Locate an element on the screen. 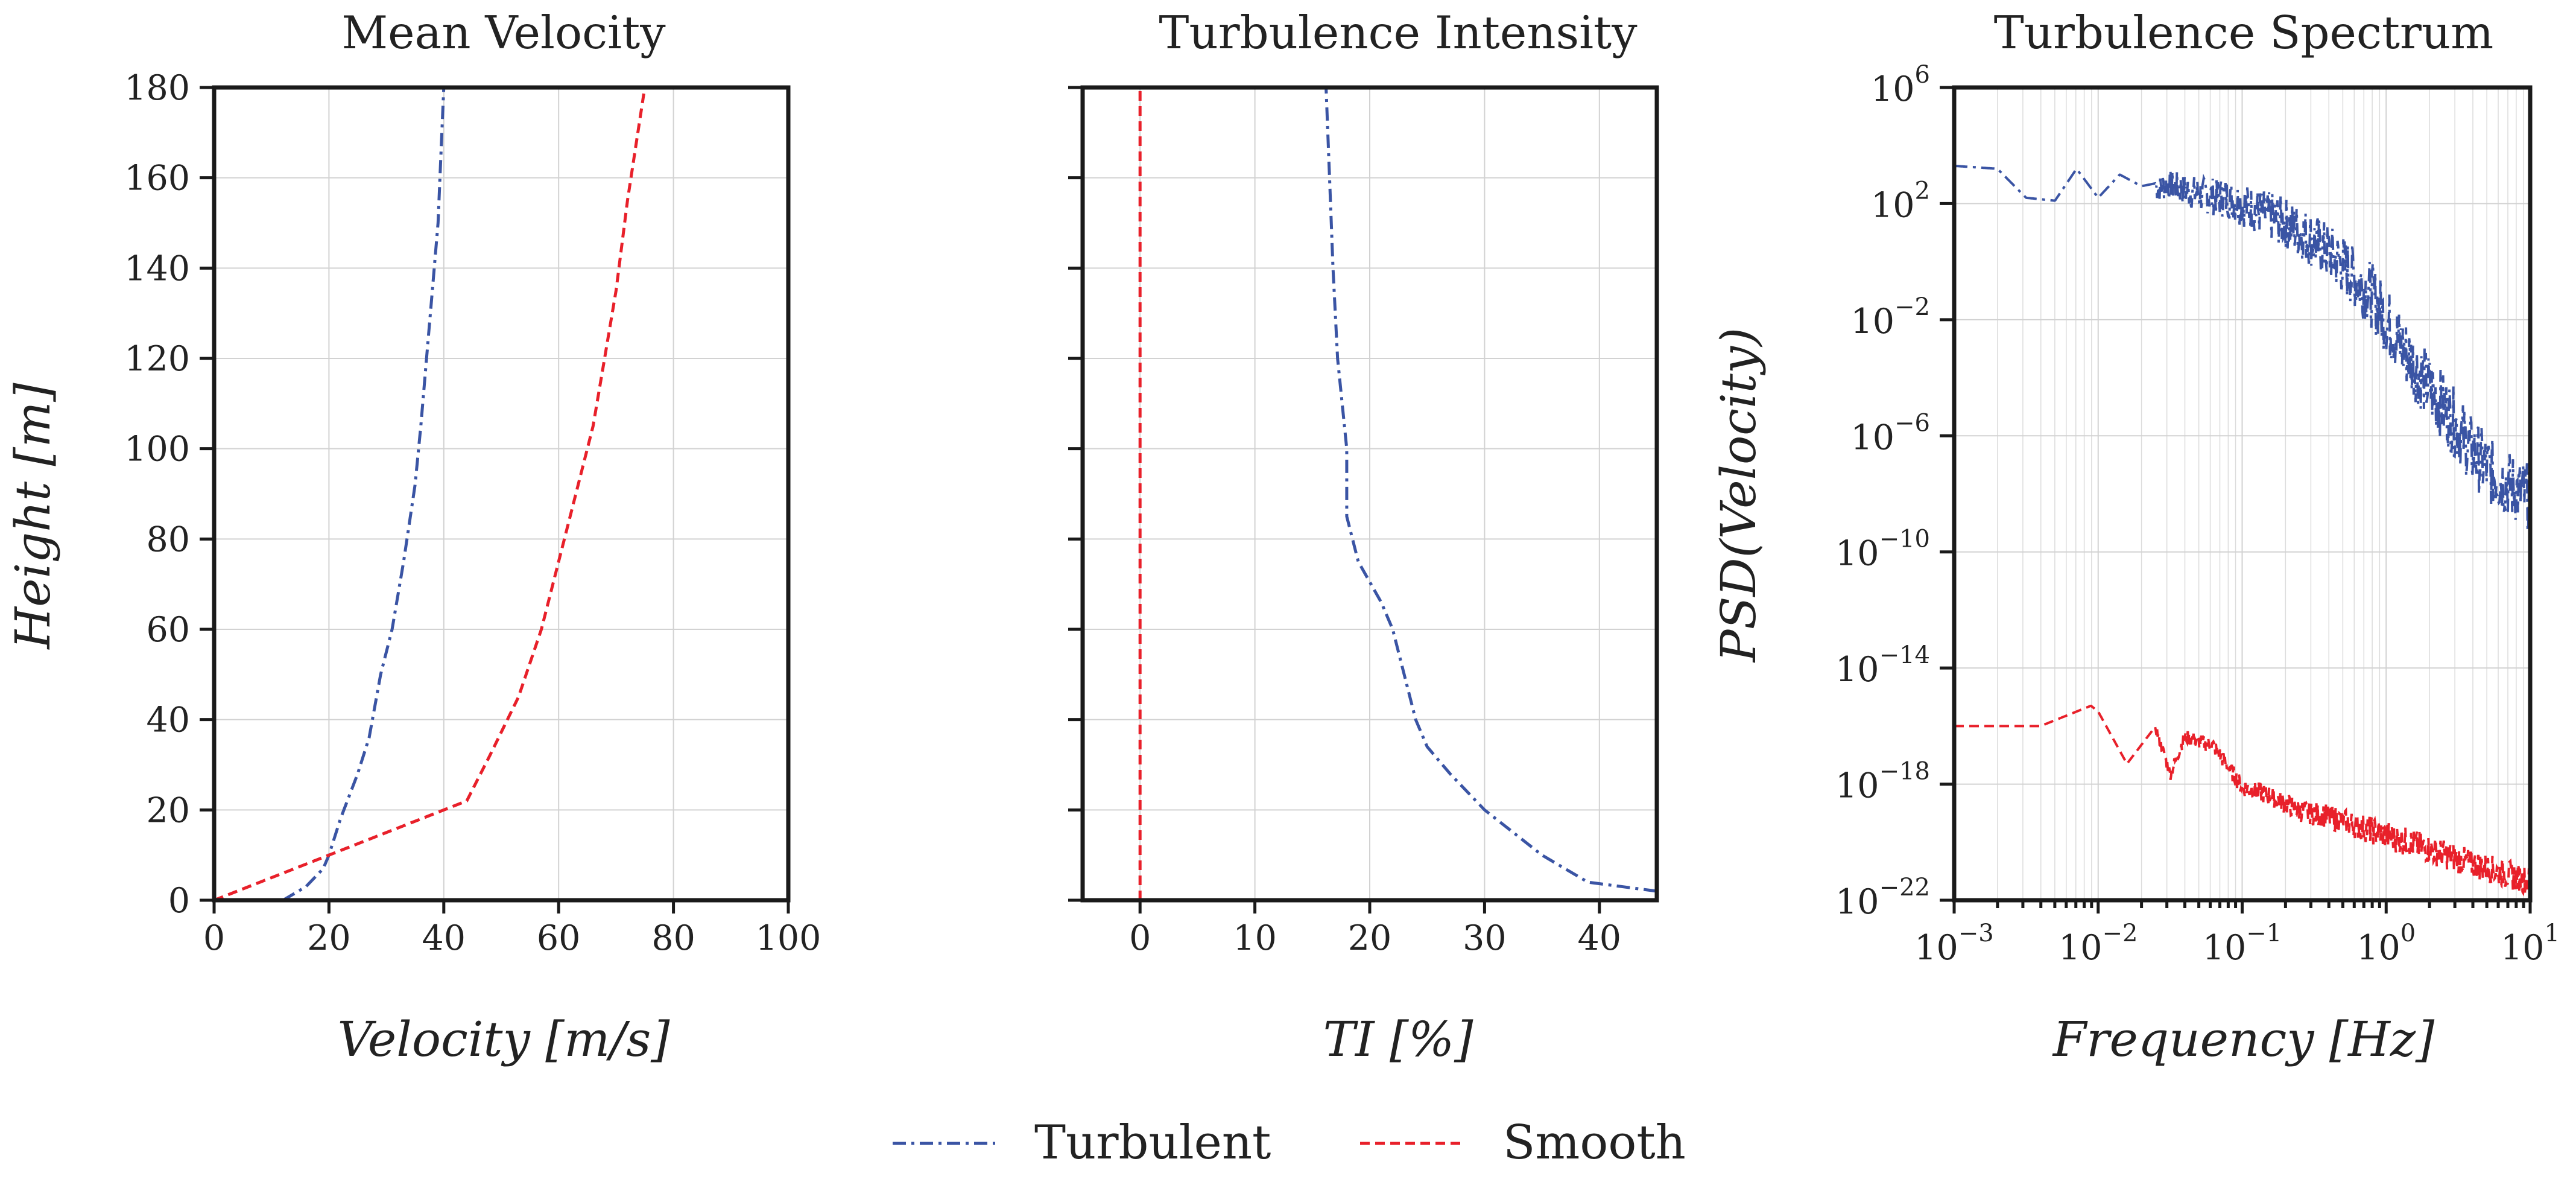  y-tick-label: 120 is located at coordinates (157, 359).